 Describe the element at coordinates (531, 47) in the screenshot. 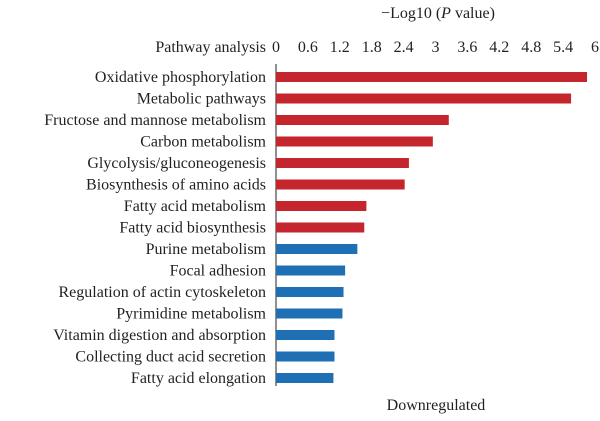

I see `x-tick-label: 4.8` at that location.